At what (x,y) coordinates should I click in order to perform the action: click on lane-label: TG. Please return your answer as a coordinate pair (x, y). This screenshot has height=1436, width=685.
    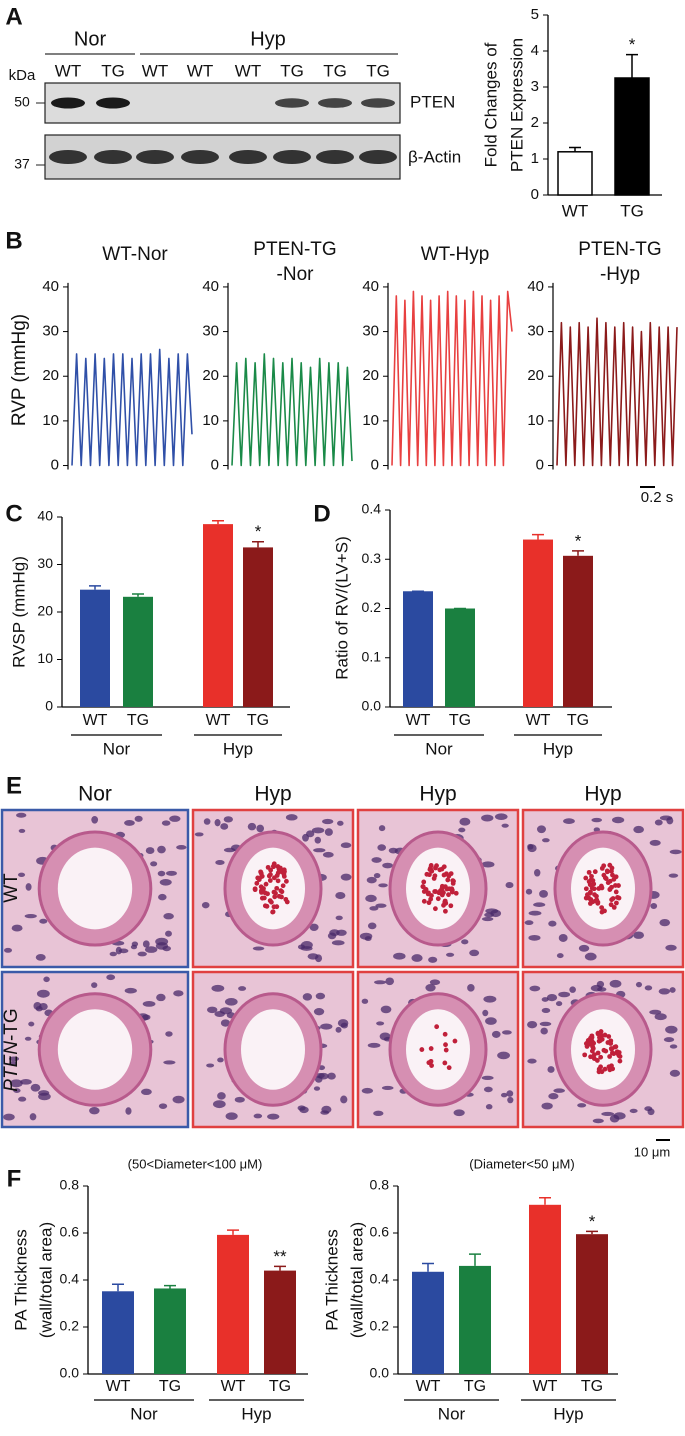
    Looking at the image, I should click on (292, 70).